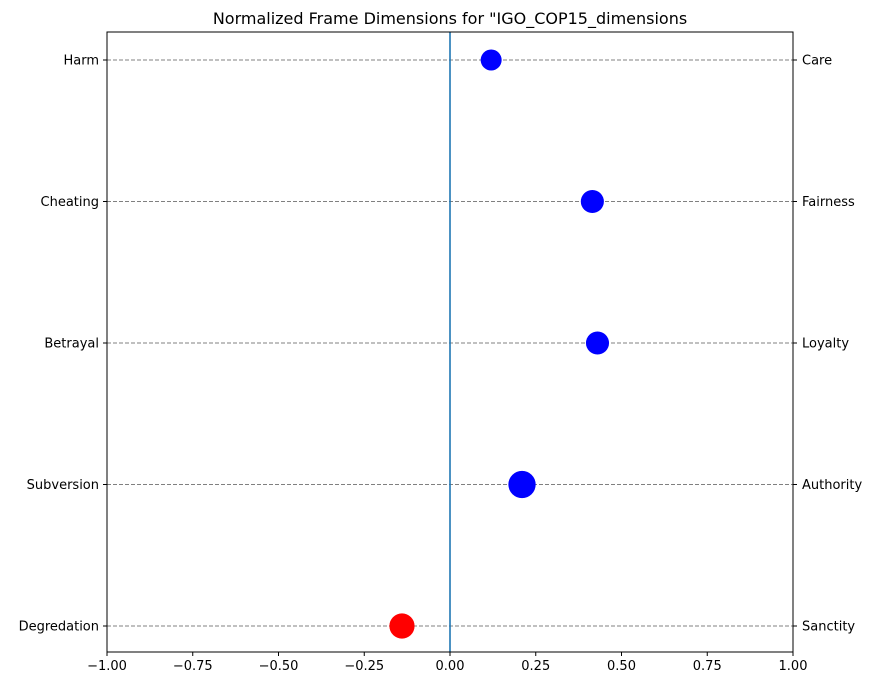  Describe the element at coordinates (70, 202) in the screenshot. I see `left-tick-label: Cheating` at that location.